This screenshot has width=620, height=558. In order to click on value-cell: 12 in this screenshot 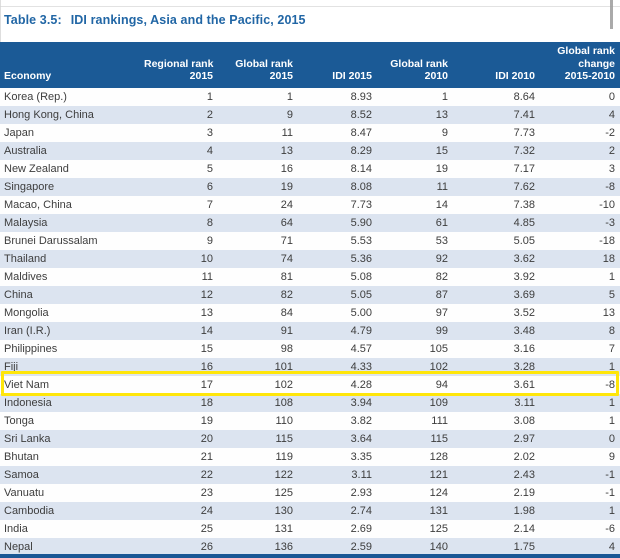, I will do `click(179, 294)`.